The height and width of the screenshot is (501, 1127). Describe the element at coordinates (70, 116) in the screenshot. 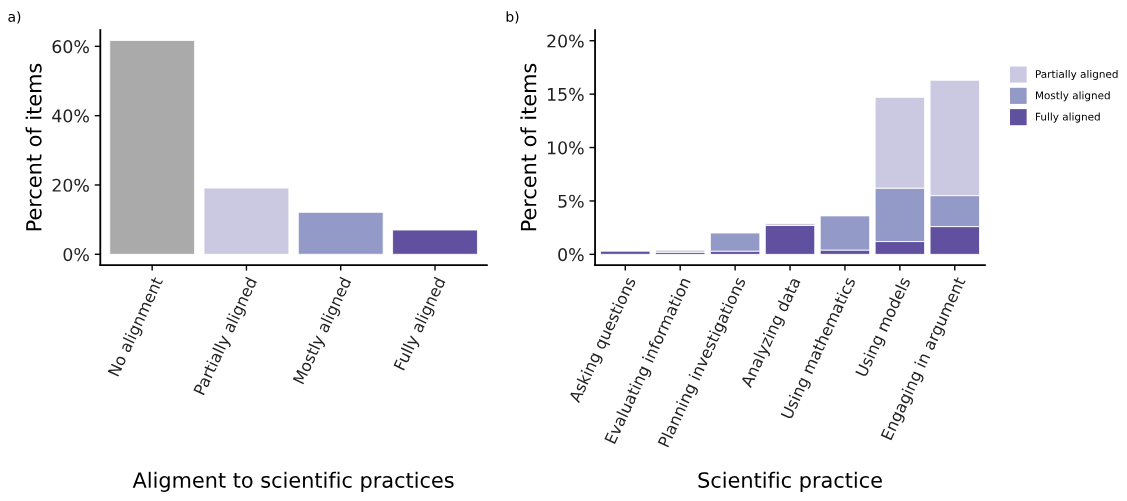

I see `y-tick-label: 40%` at that location.